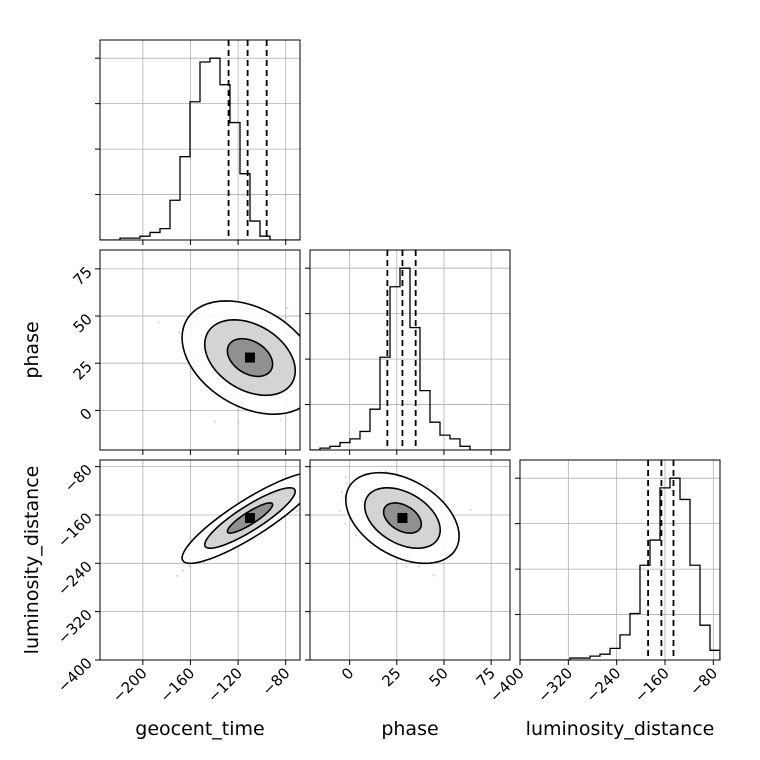 The image size is (760, 760). I want to click on panel-frame-luminosity_distance-vs-phase, so click(410, 560).